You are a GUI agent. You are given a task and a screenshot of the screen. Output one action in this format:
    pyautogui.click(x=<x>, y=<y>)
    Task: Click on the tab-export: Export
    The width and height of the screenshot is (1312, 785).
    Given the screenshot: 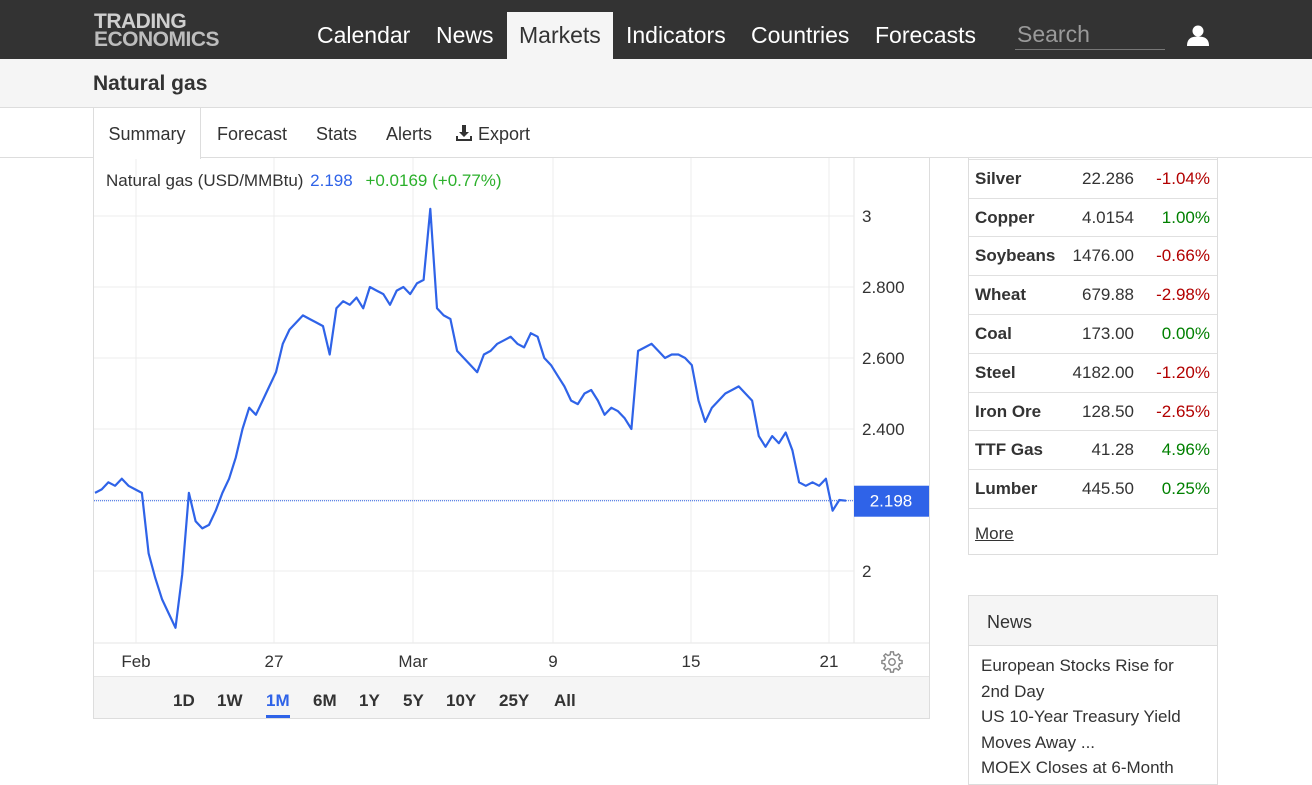 What is the action you would take?
    pyautogui.click(x=493, y=133)
    